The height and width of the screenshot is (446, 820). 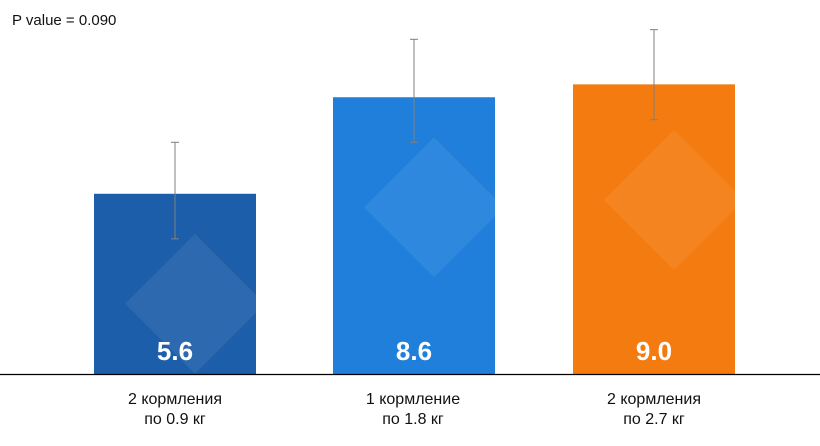 I want to click on category-label-1: 2 кормления по 0.9 кг, so click(x=175, y=409).